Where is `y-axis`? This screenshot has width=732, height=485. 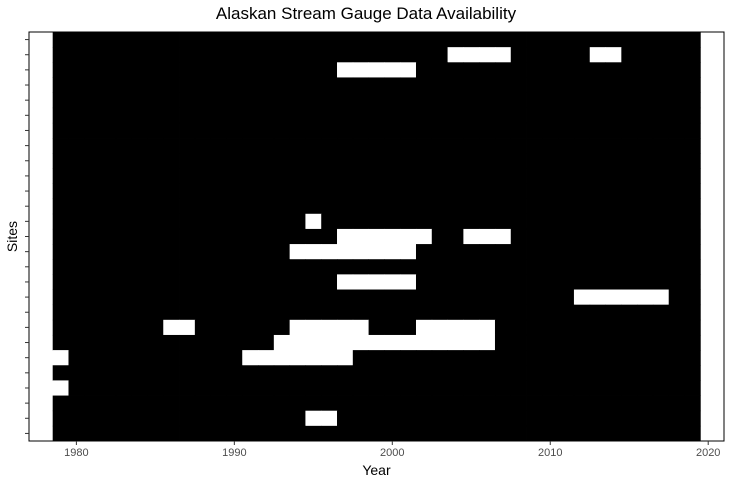
y-axis is located at coordinates (27, 236).